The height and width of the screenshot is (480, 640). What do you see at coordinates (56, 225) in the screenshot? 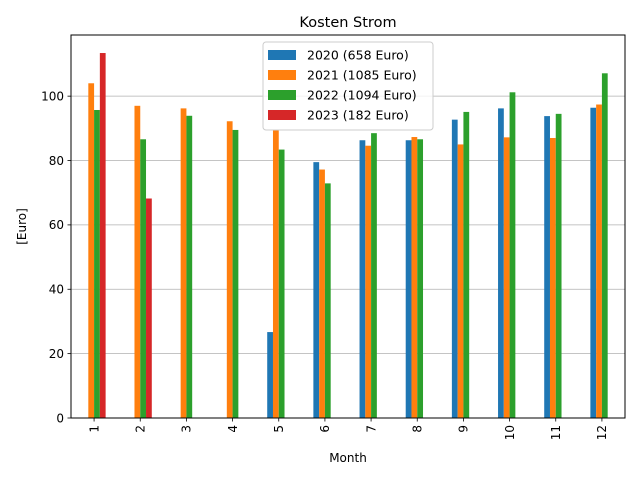
I see `y-tick-label: 60` at bounding box center [56, 225].